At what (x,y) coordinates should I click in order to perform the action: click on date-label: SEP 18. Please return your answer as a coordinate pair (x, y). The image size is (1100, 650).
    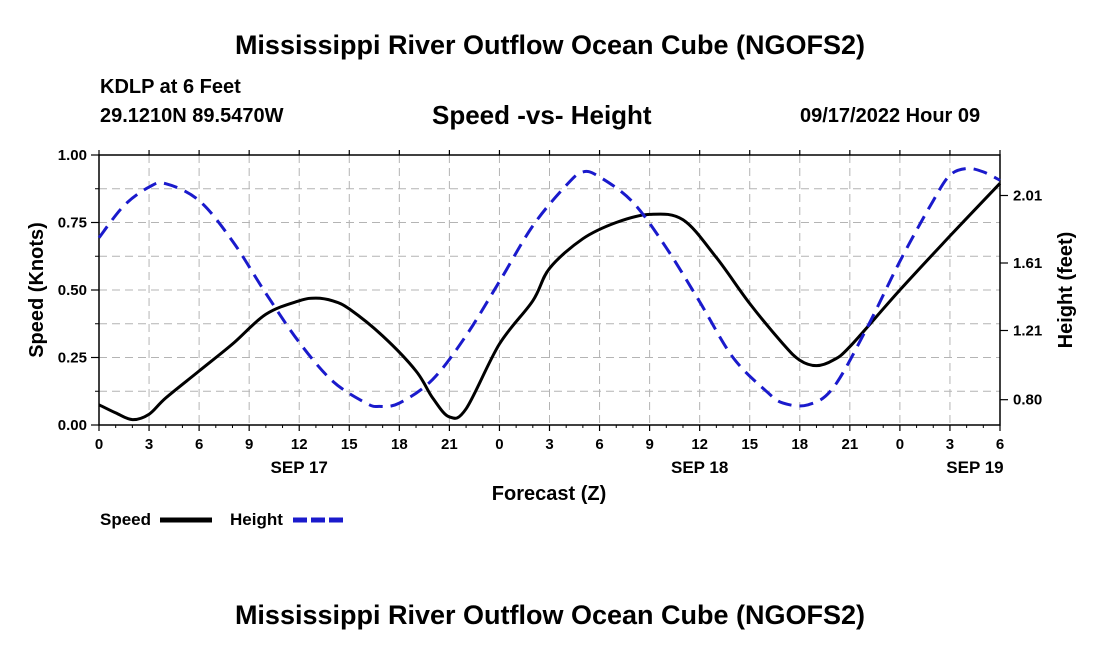
    Looking at the image, I should click on (699, 467).